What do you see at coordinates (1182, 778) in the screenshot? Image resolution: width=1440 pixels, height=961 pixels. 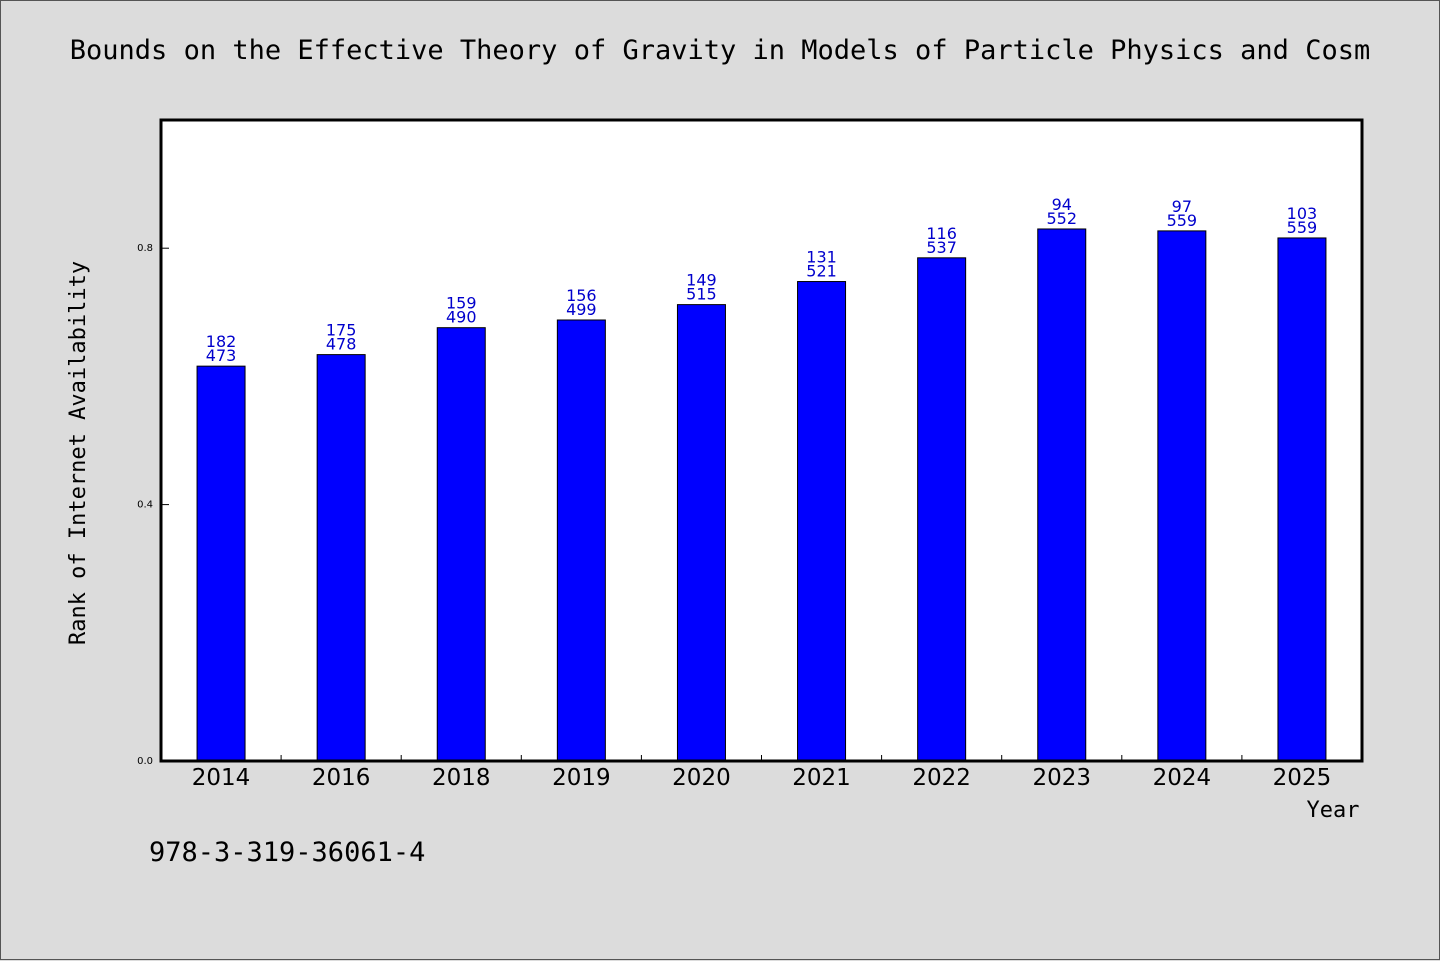 I see `x-tick-label-2024: 2024` at bounding box center [1182, 778].